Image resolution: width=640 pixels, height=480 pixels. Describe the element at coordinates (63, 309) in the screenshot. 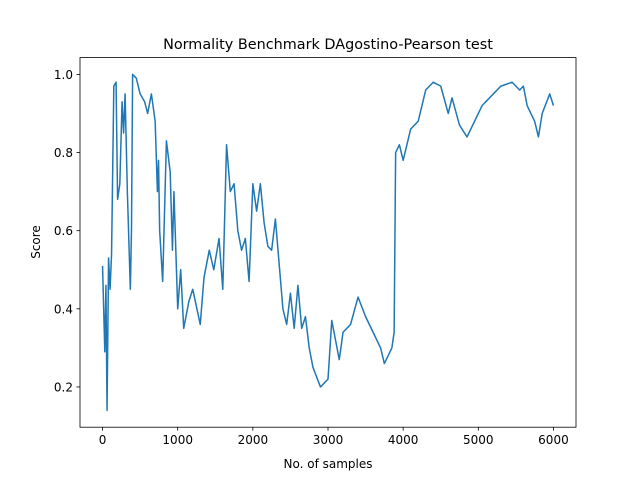

I see `y-tick-label: 0.4` at that location.